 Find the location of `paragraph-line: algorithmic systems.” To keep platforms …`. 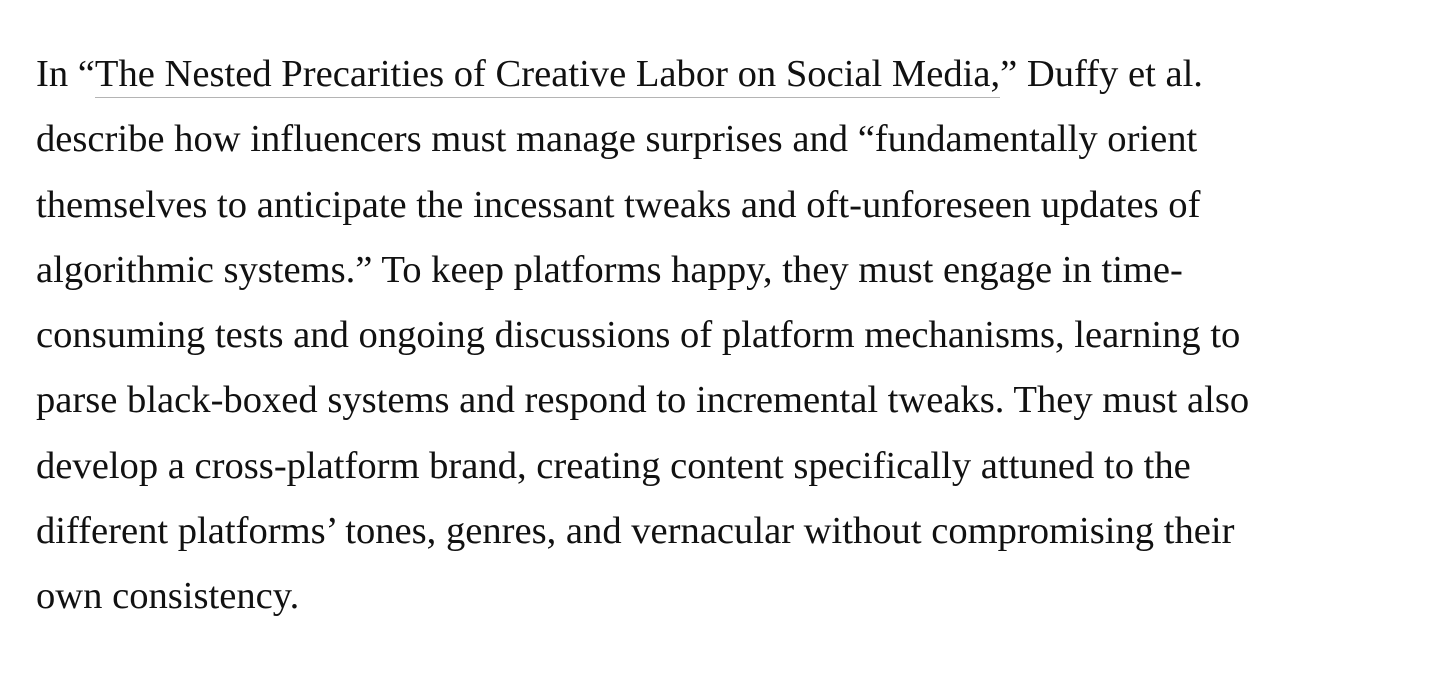

paragraph-line: algorithmic systems.” To keep platforms … is located at coordinates (609, 269).